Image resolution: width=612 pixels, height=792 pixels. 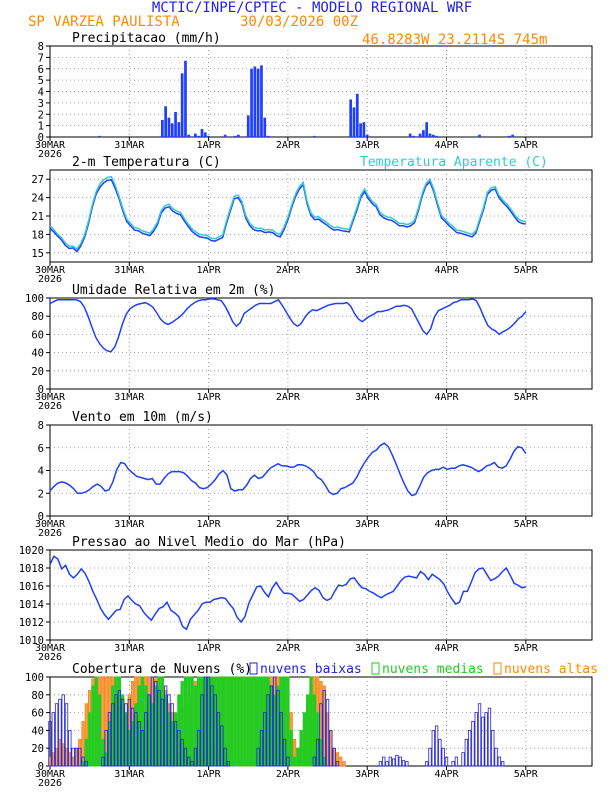 What do you see at coordinates (31, 569) in the screenshot?
I see `y-tick-label: 1018` at bounding box center [31, 569].